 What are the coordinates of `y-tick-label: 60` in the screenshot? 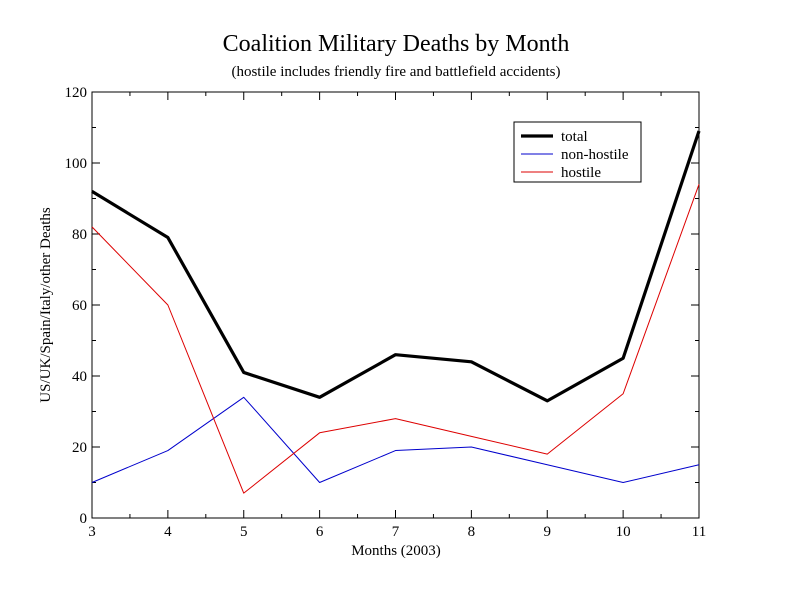 It's located at (79, 306).